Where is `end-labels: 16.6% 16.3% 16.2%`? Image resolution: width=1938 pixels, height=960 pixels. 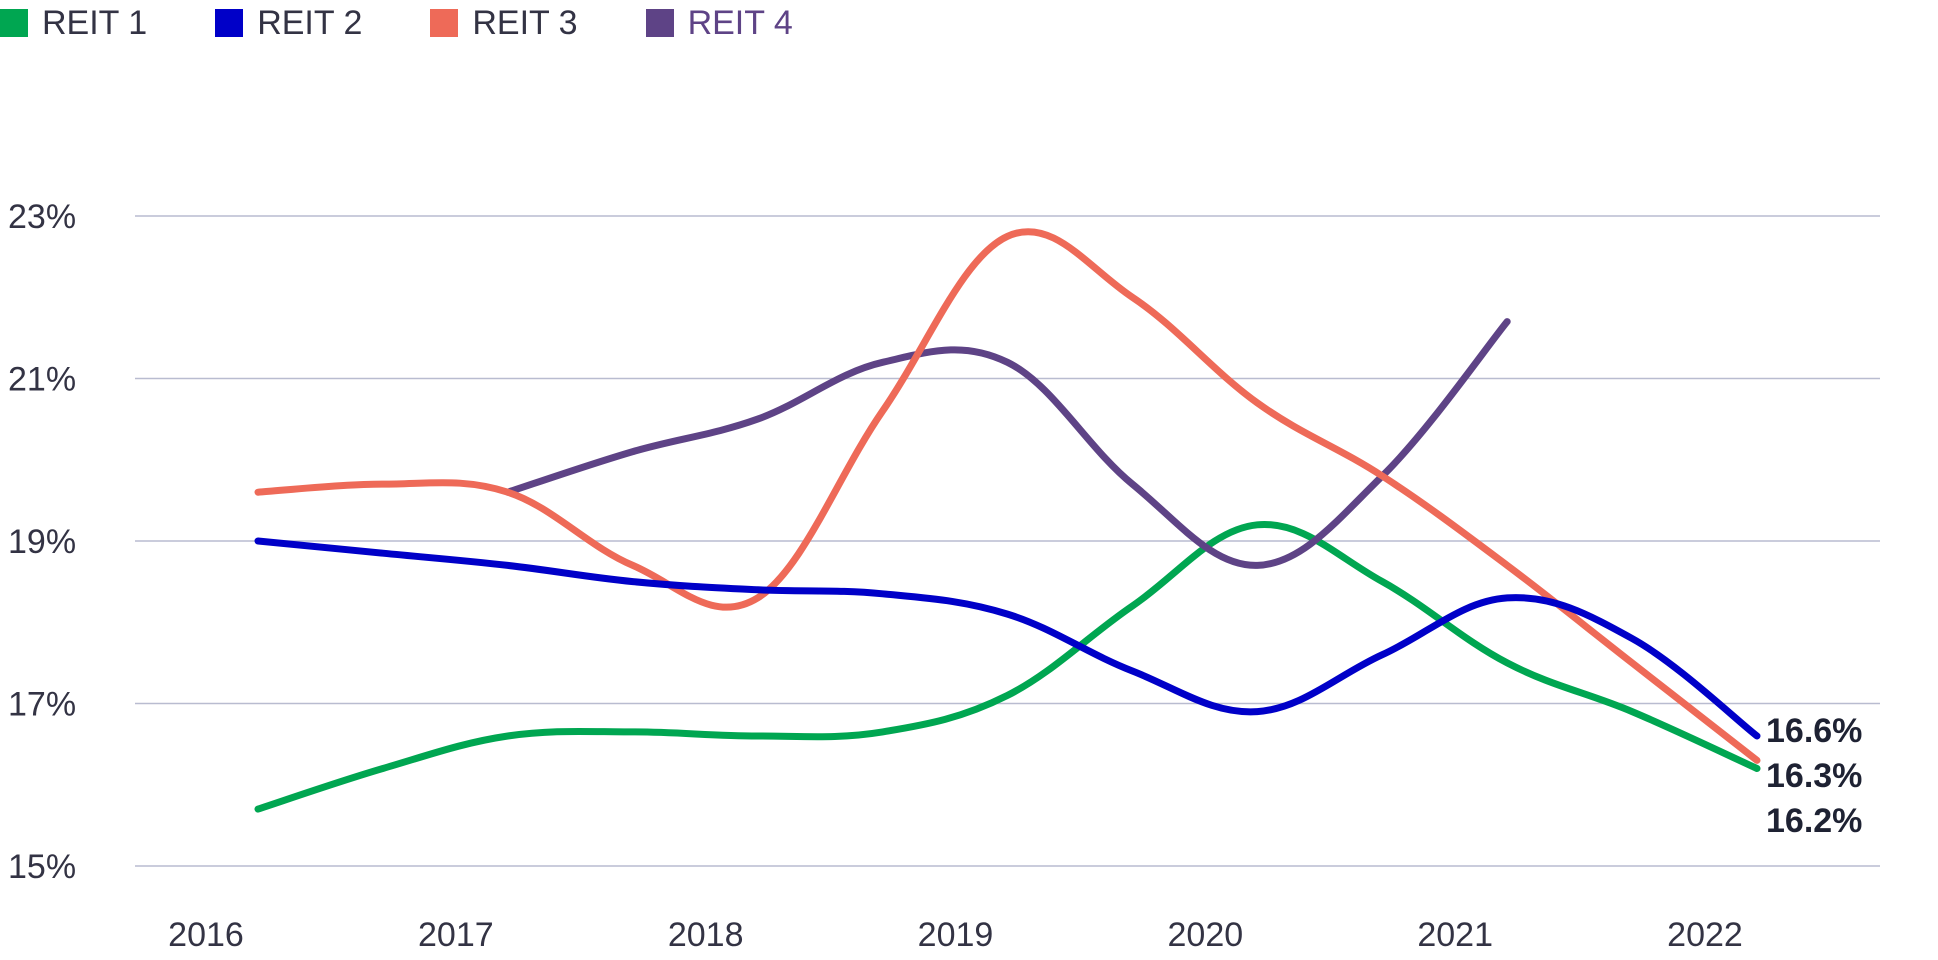
end-labels: 16.6% 16.3% 16.2% is located at coordinates (1814, 776).